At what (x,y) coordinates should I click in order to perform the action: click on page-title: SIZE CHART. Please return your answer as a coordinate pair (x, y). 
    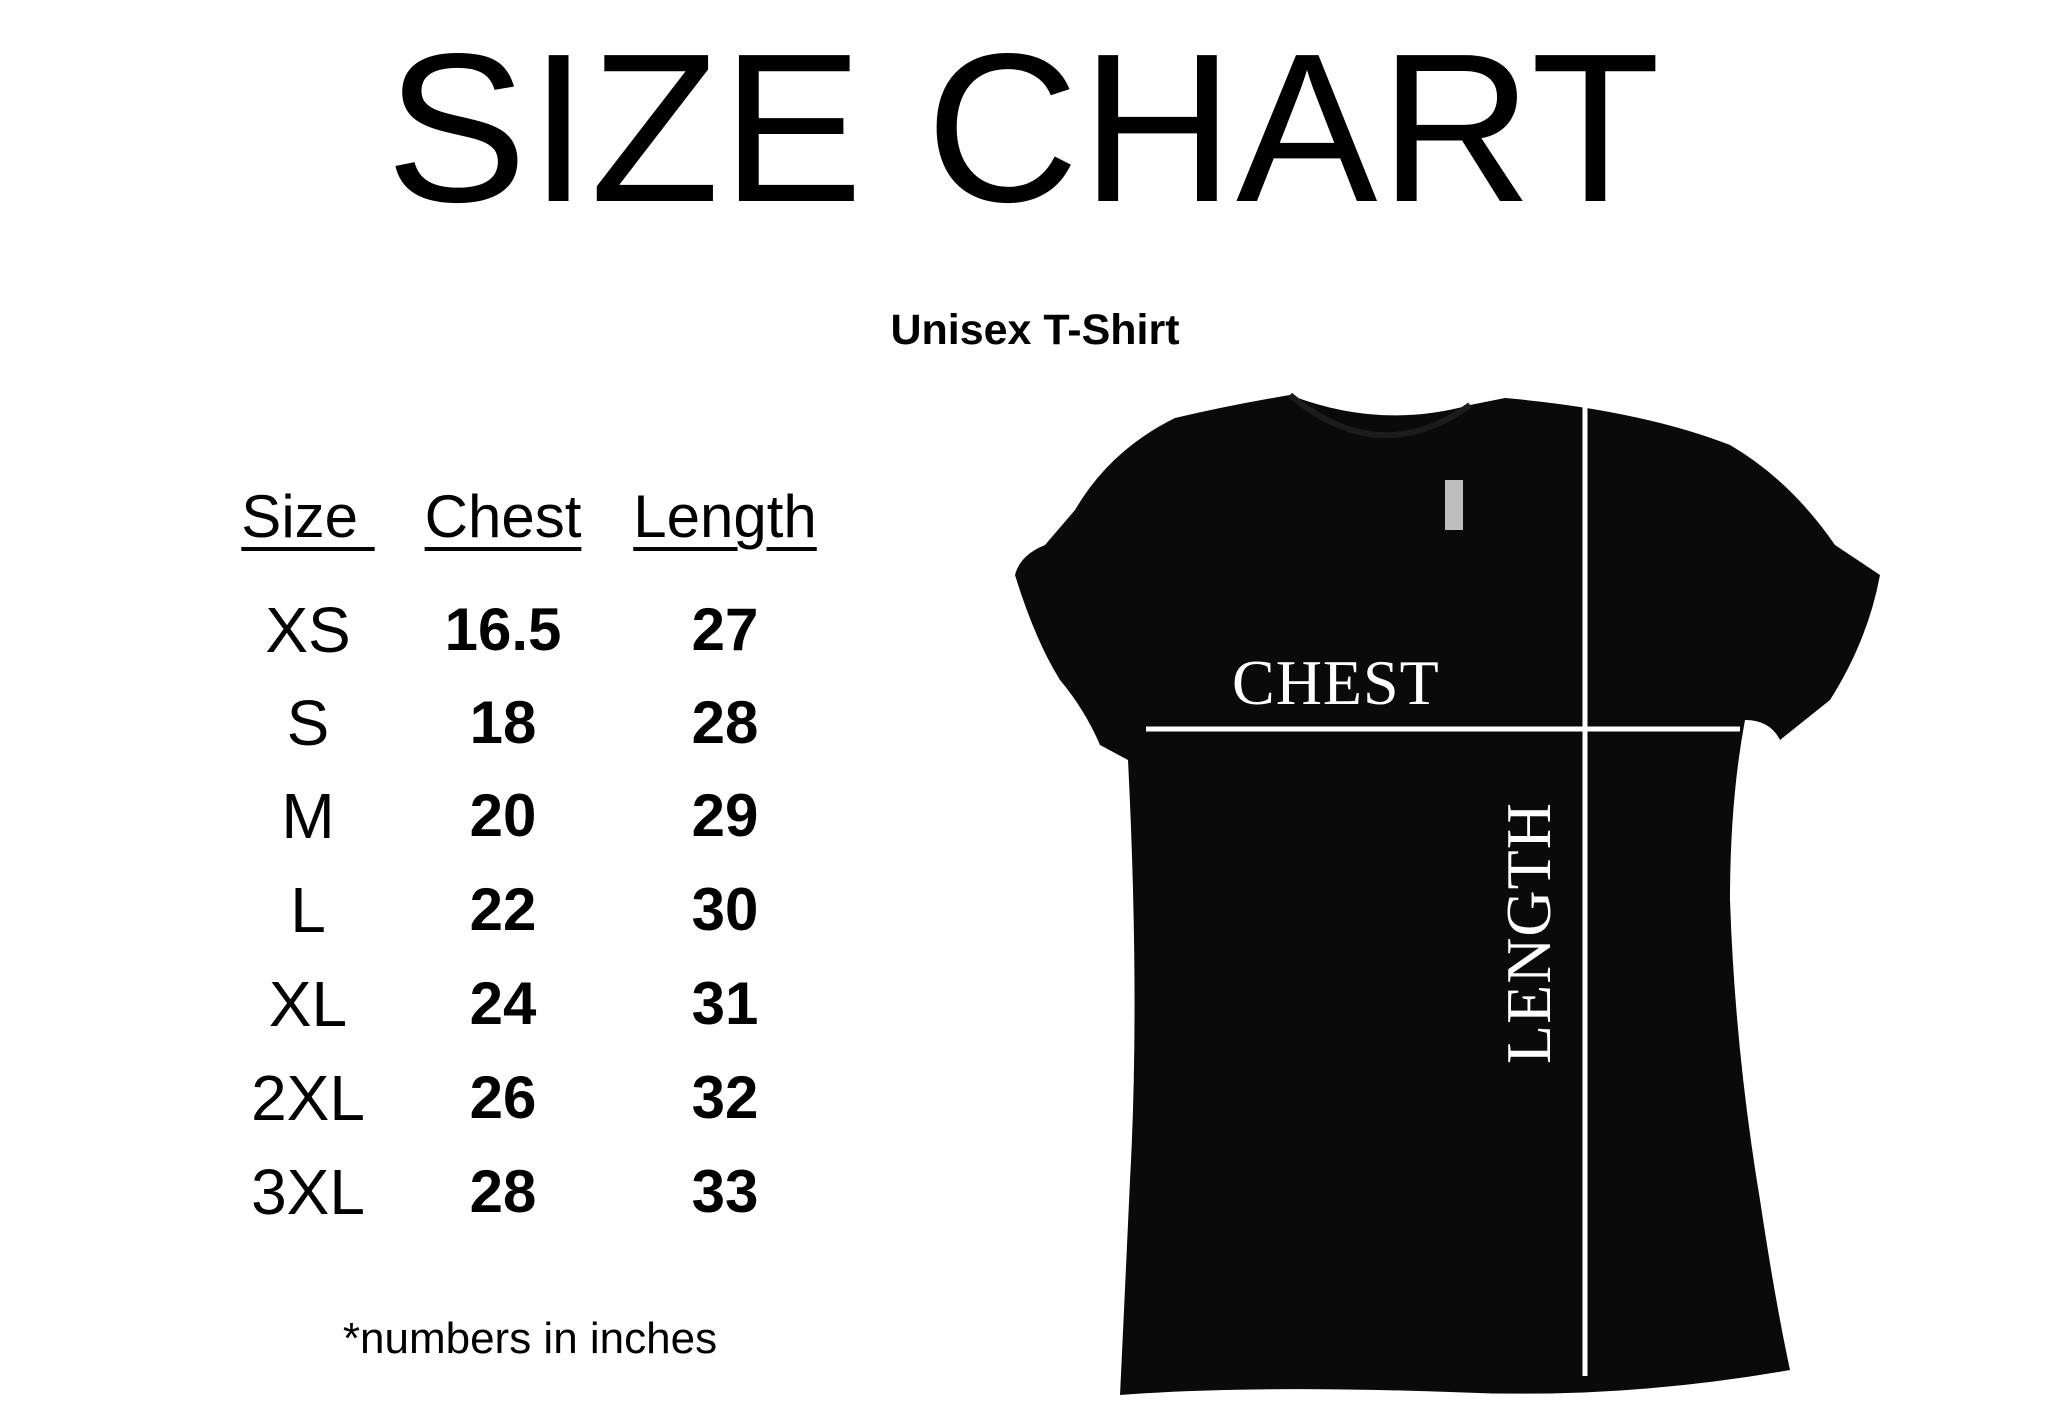
    Looking at the image, I should click on (1024, 127).